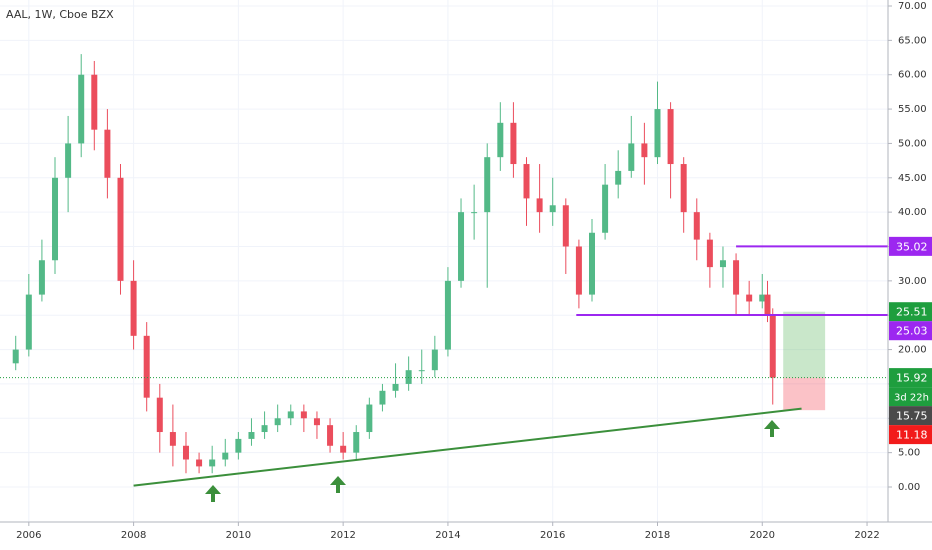  What do you see at coordinates (912, 143) in the screenshot?
I see `y-tick-label: 50.00` at bounding box center [912, 143].